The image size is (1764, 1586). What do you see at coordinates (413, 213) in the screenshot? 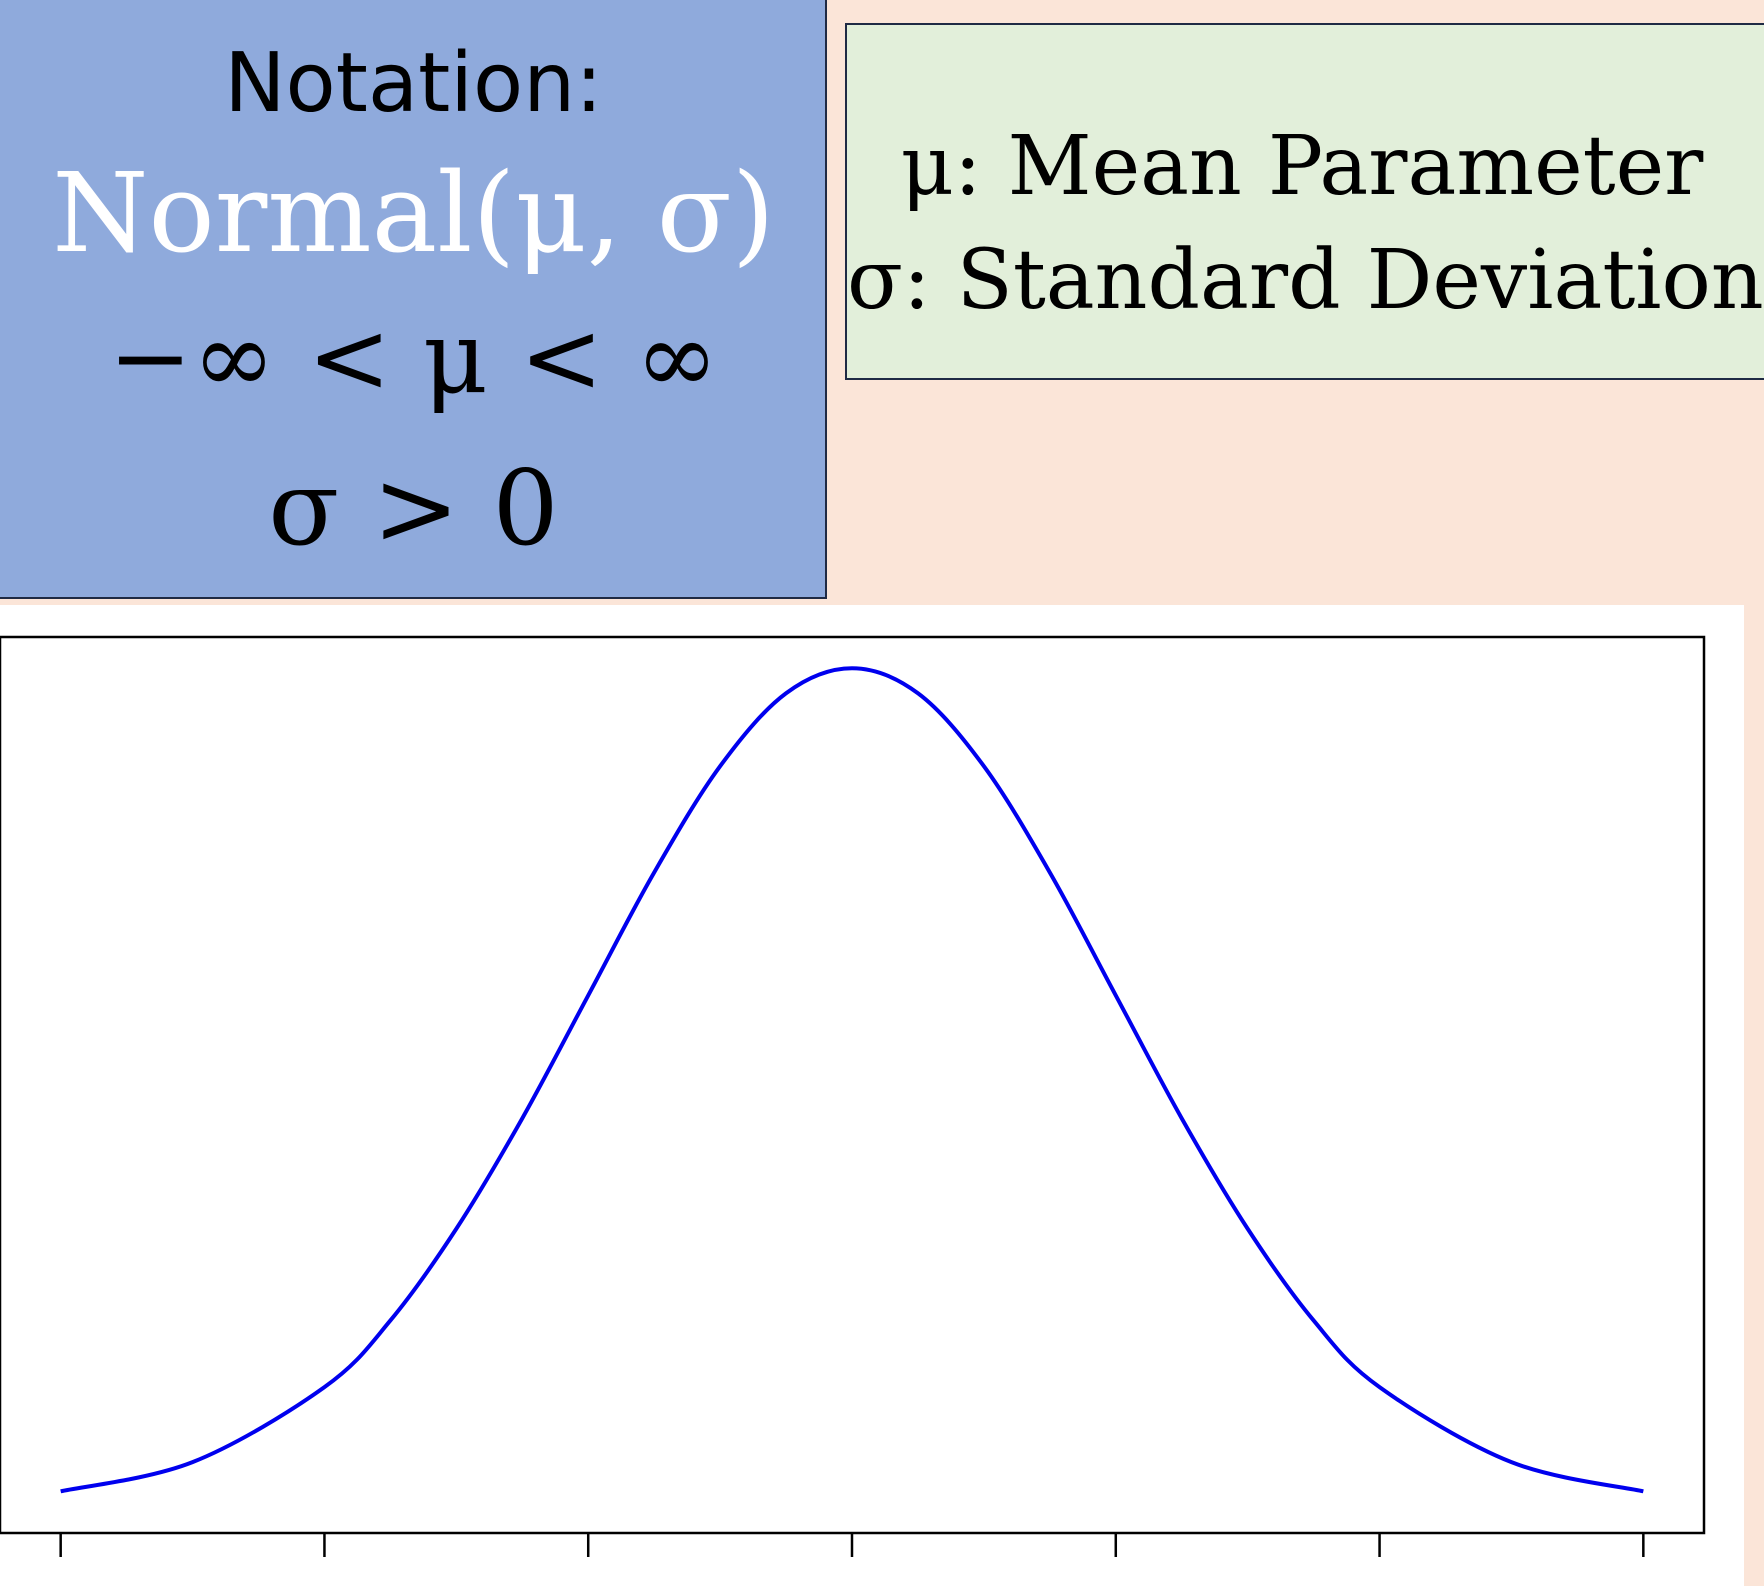
I see `distribution-notation: Normal(μ, σ)` at bounding box center [413, 213].